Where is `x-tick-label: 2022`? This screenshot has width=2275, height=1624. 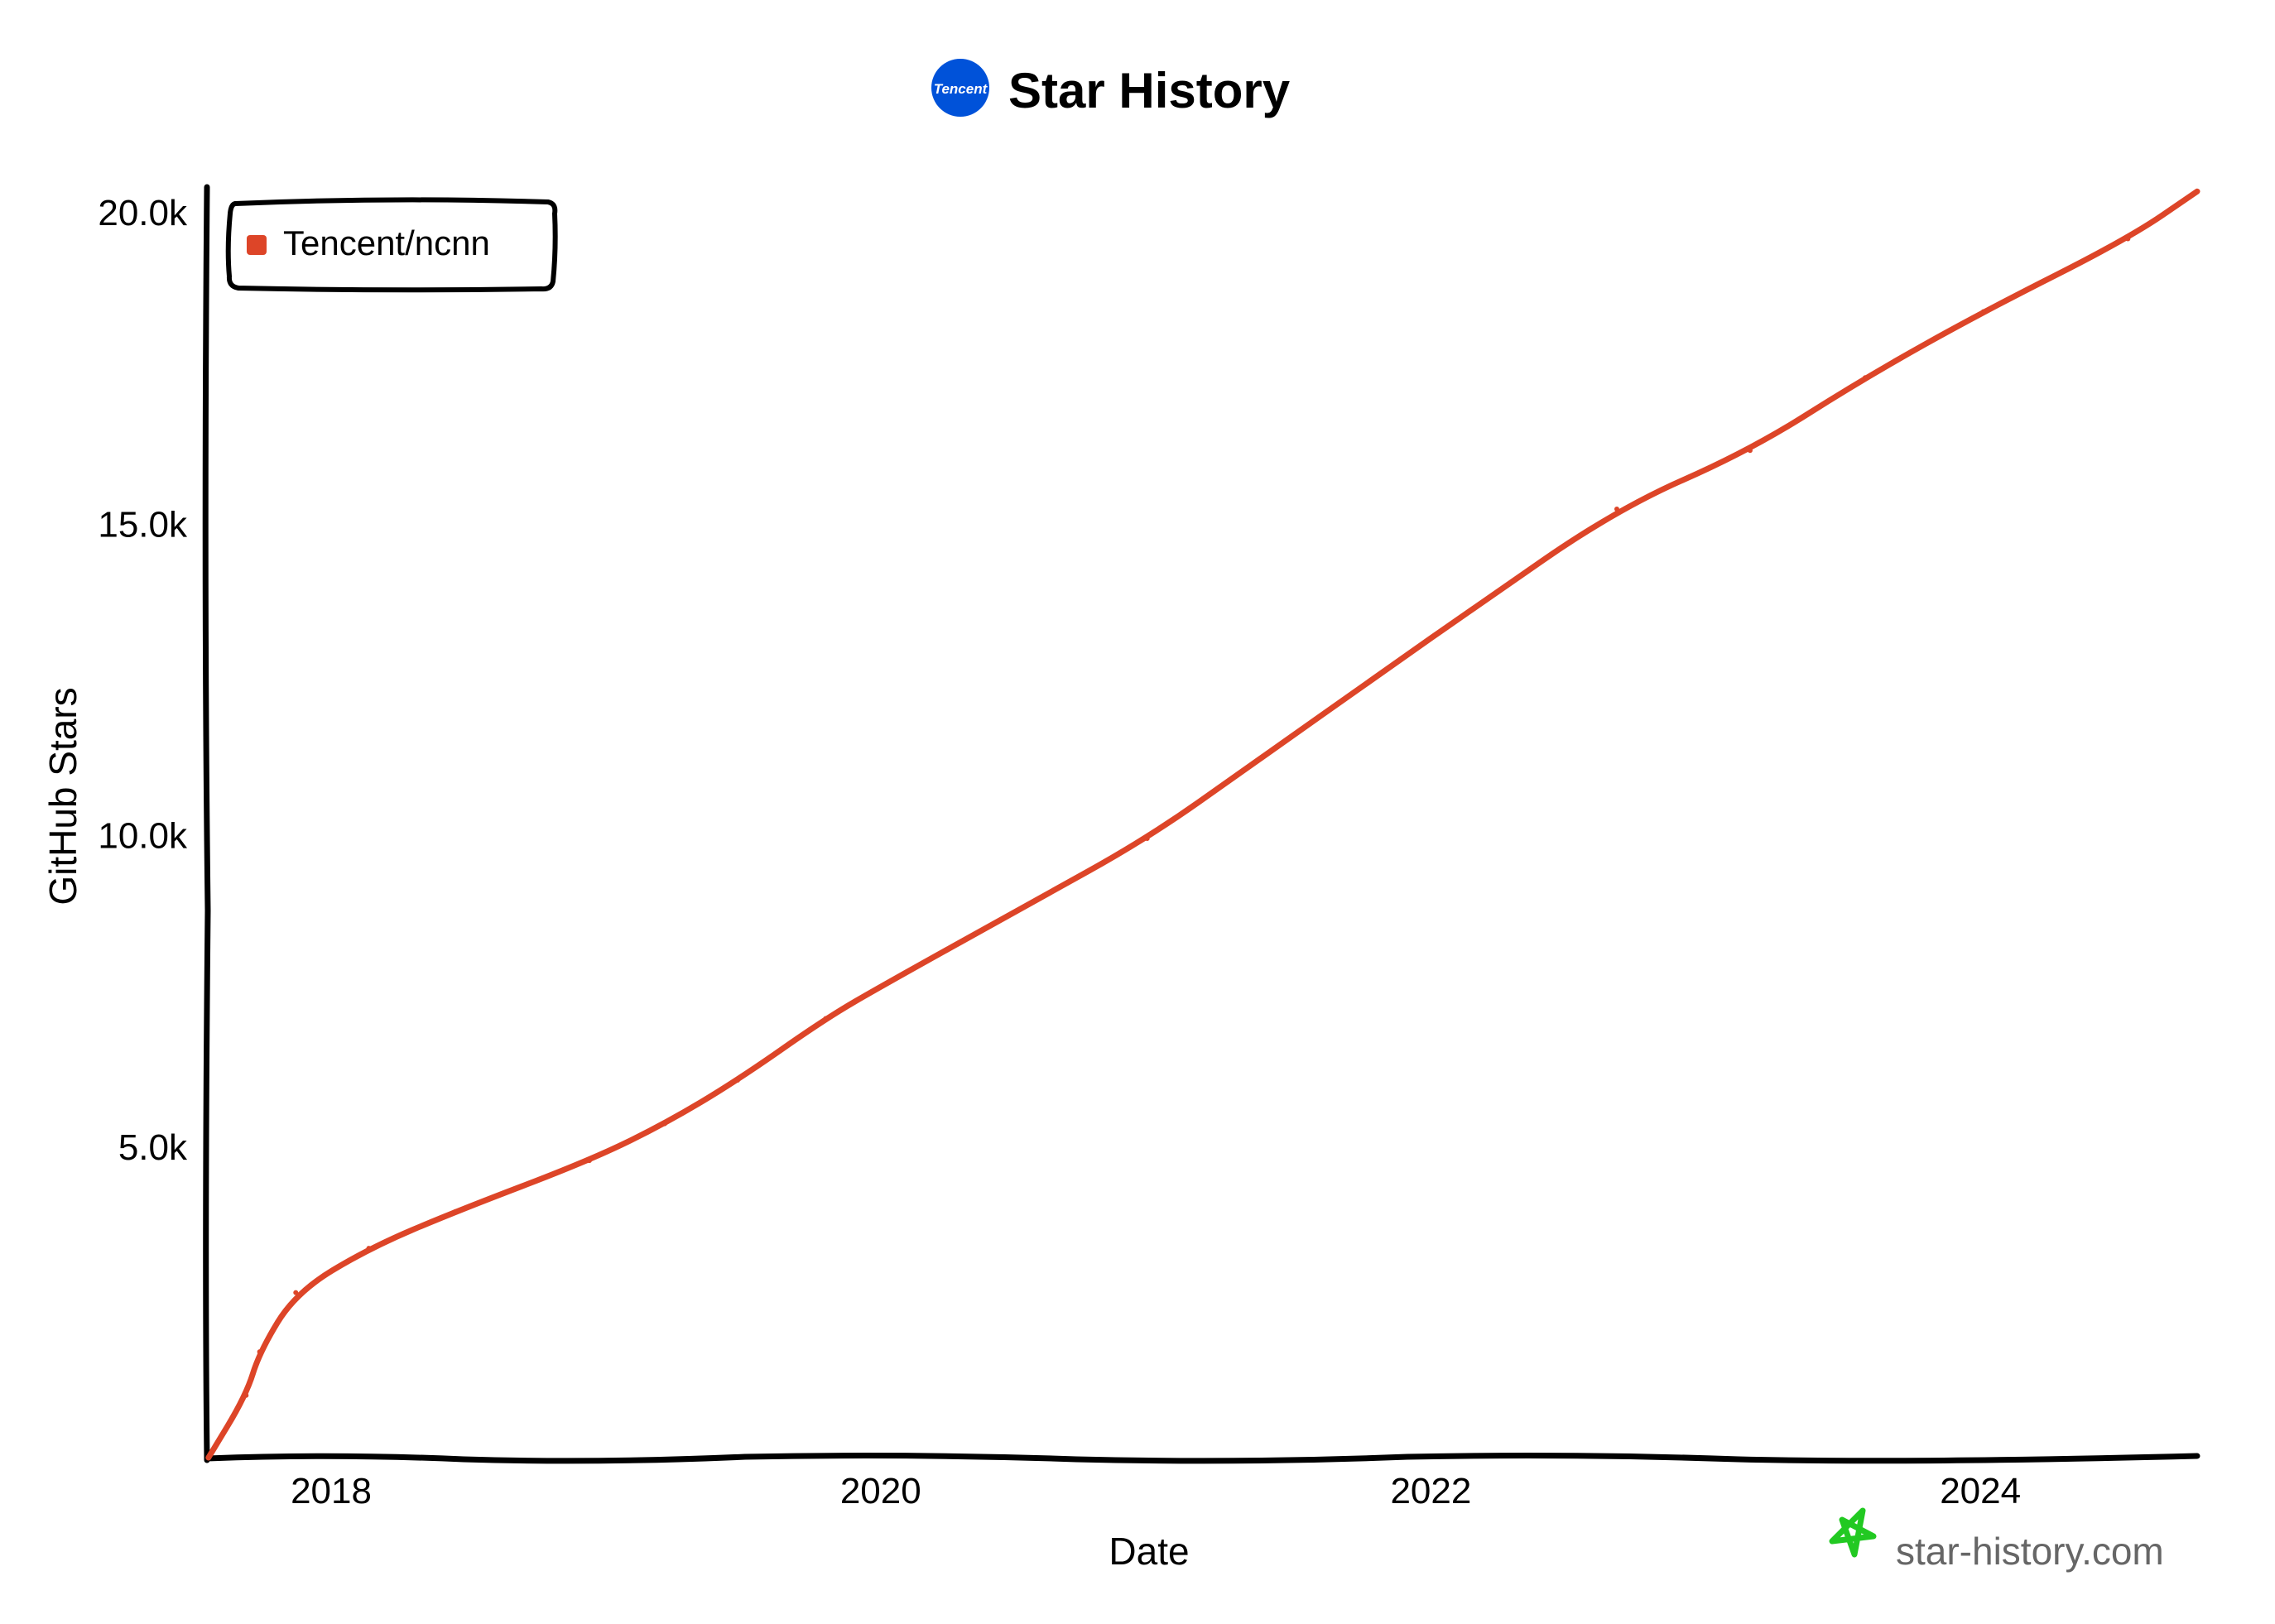
x-tick-label: 2022 is located at coordinates (1430, 1491).